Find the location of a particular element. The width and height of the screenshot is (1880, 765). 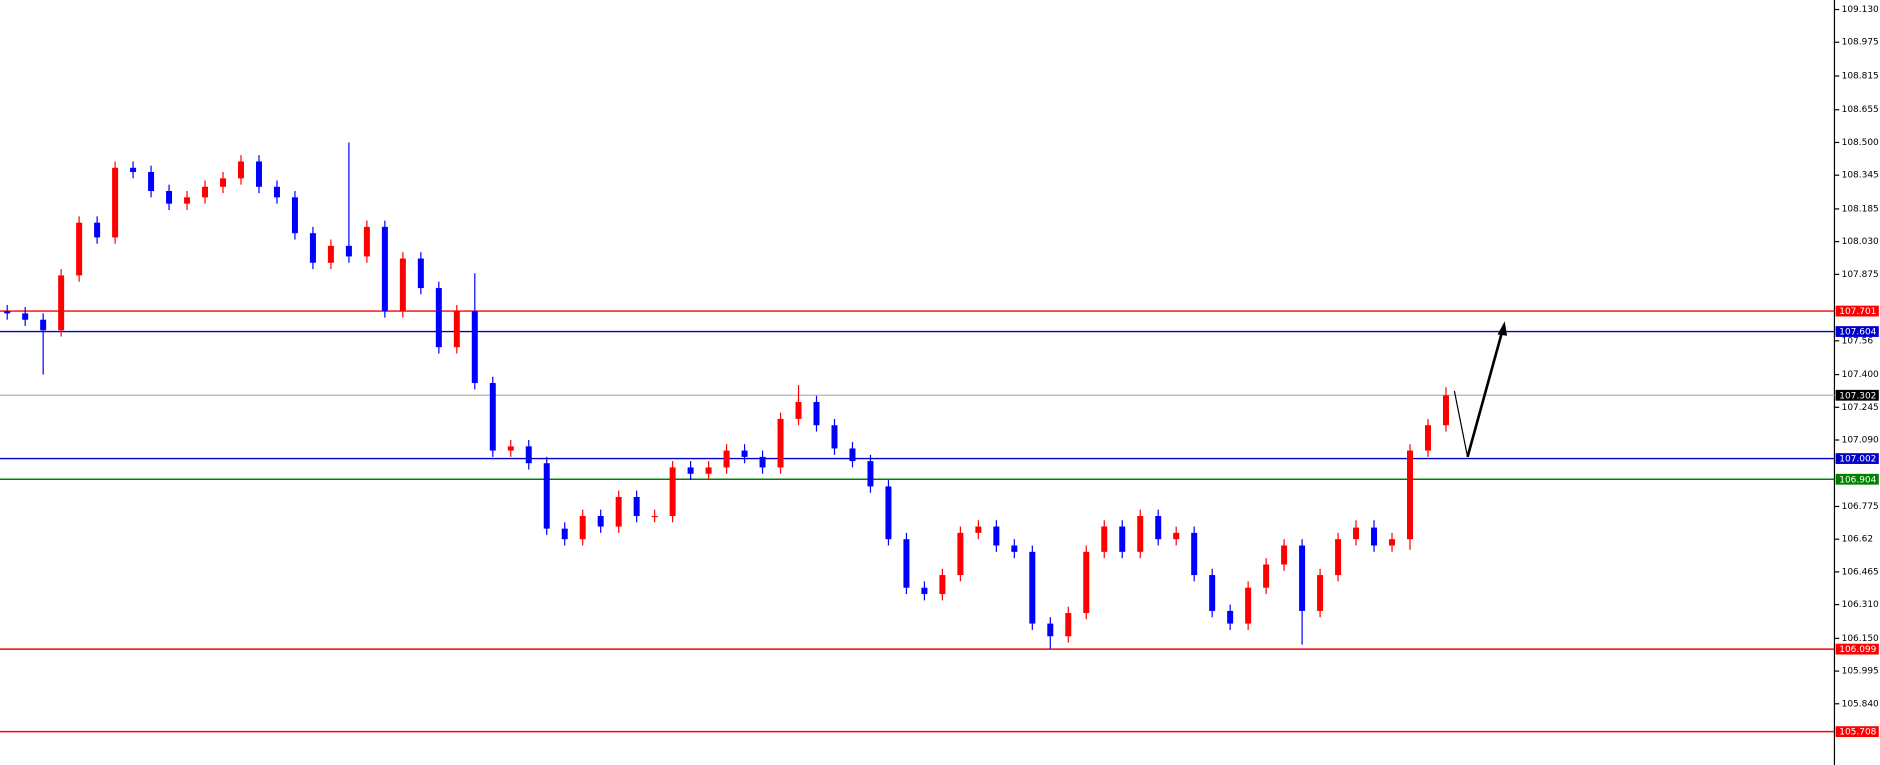

forecast-arrow is located at coordinates (1480, 389).